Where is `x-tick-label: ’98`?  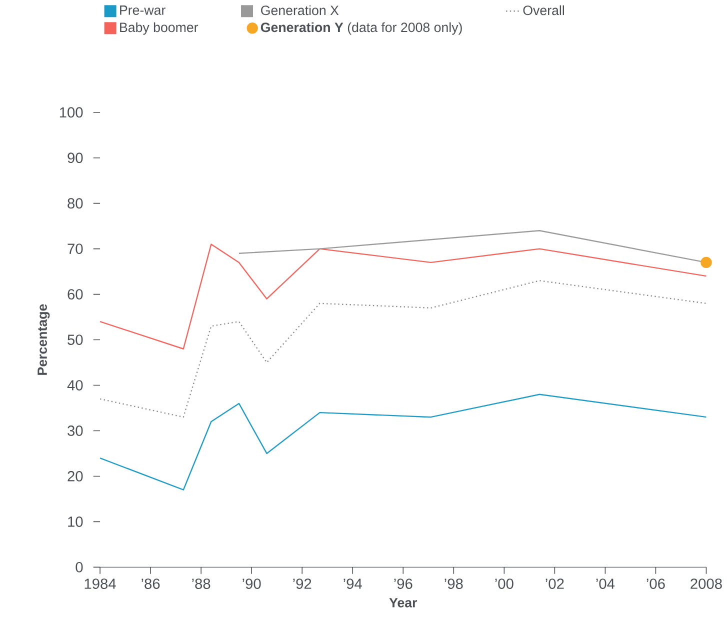
x-tick-label: ’98 is located at coordinates (453, 583).